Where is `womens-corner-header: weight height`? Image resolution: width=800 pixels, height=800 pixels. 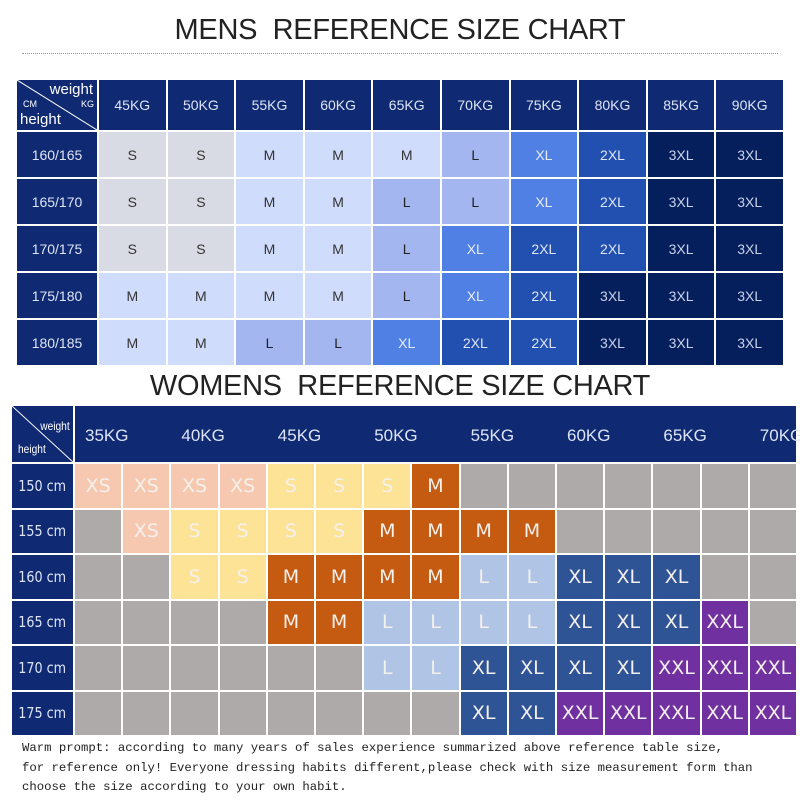 womens-corner-header: weight height is located at coordinates (42, 434).